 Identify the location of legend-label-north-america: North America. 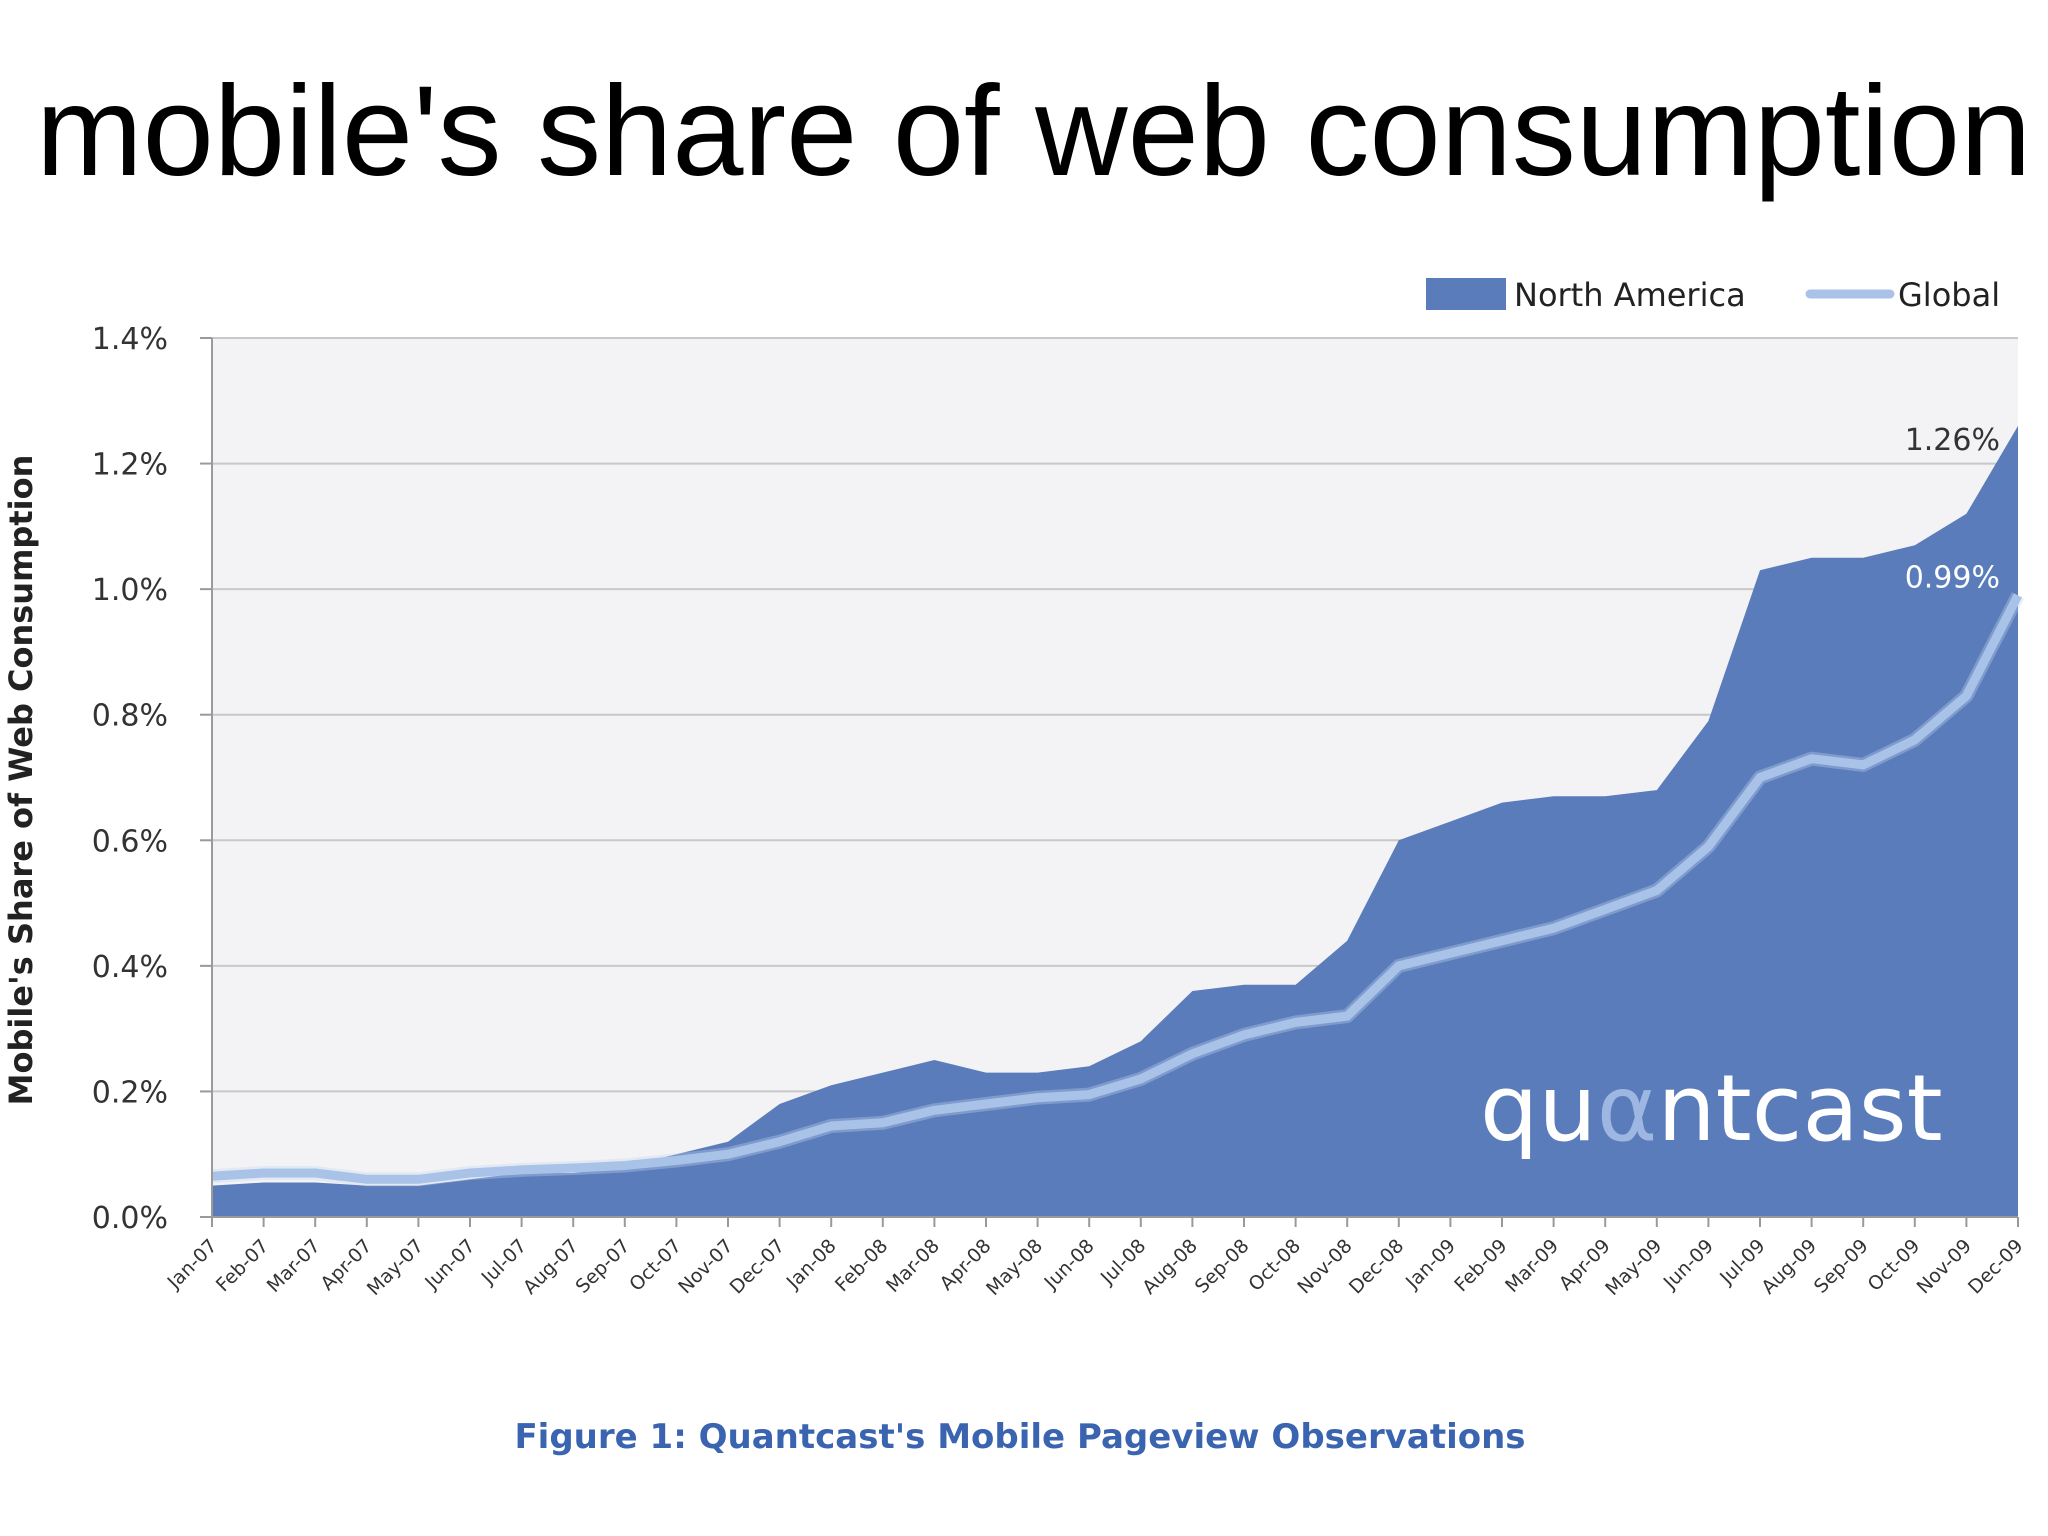
(1630, 295).